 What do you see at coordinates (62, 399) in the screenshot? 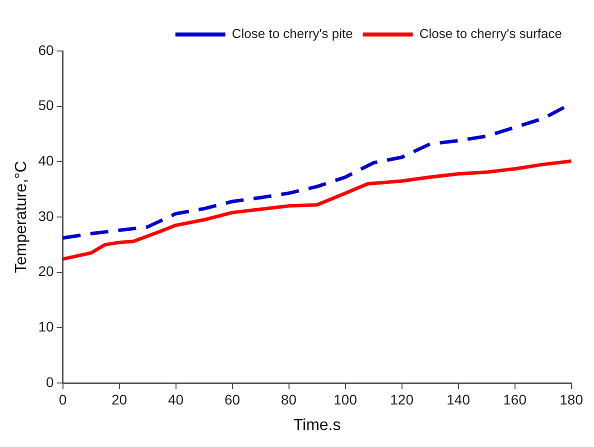
I see `x-tick-label: 0` at bounding box center [62, 399].